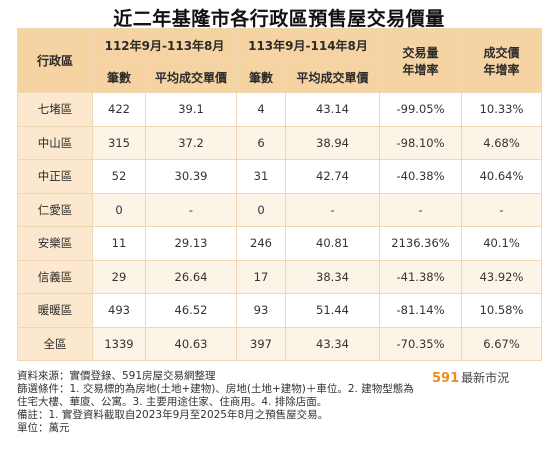 This screenshot has height=460, width=558. I want to click on header-price-yoy-label: 成交價 年增率, so click(501, 61).